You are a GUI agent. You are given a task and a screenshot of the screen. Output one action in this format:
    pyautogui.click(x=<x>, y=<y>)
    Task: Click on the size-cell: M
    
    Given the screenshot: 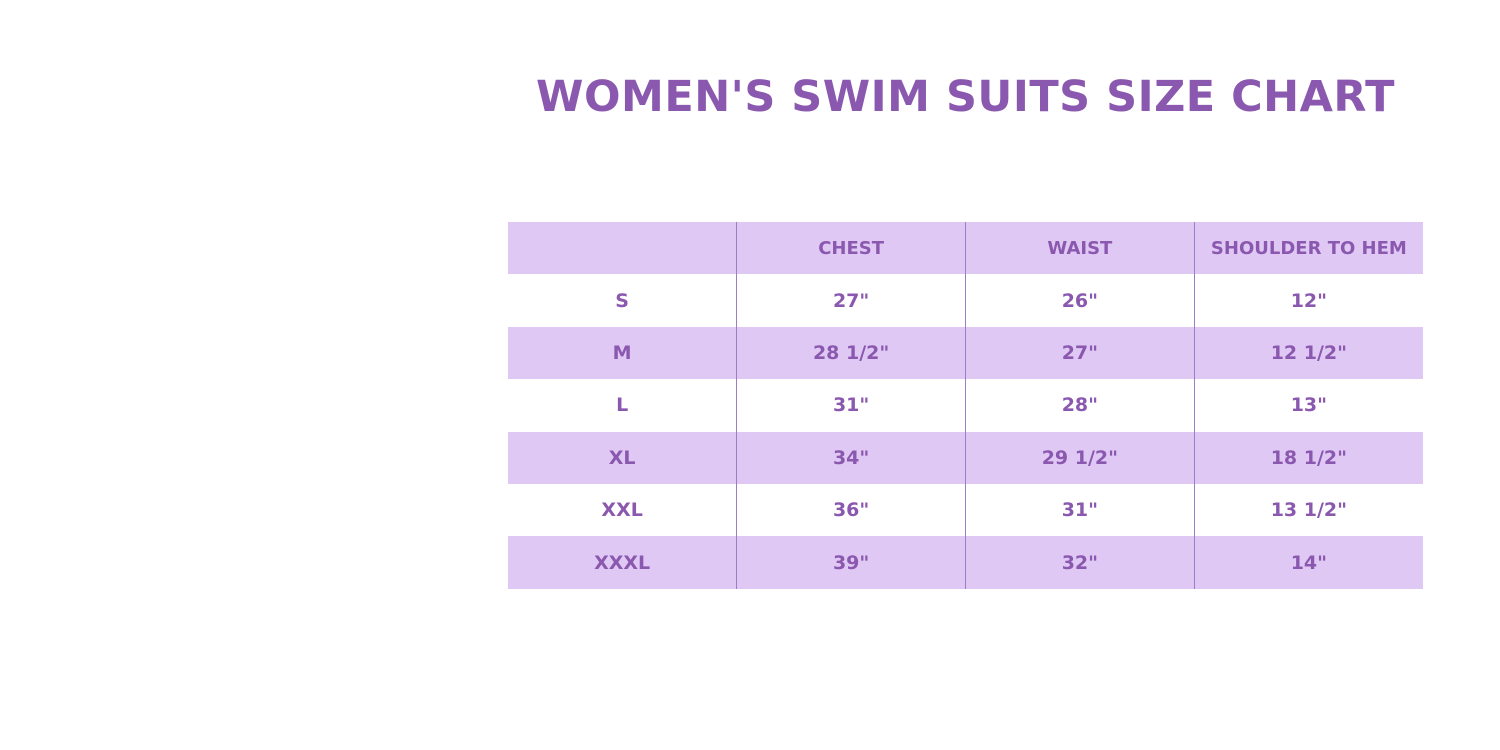 What is the action you would take?
    pyautogui.click(x=622, y=352)
    